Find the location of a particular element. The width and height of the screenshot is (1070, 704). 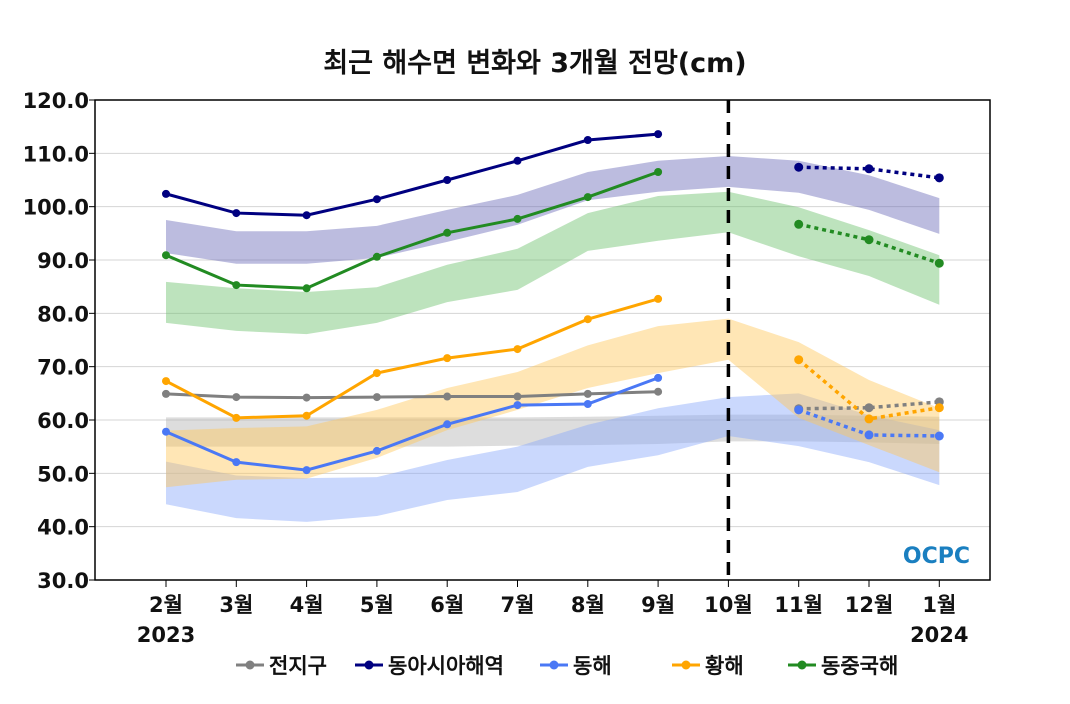

legend-label: 황해 is located at coordinates (724, 666).